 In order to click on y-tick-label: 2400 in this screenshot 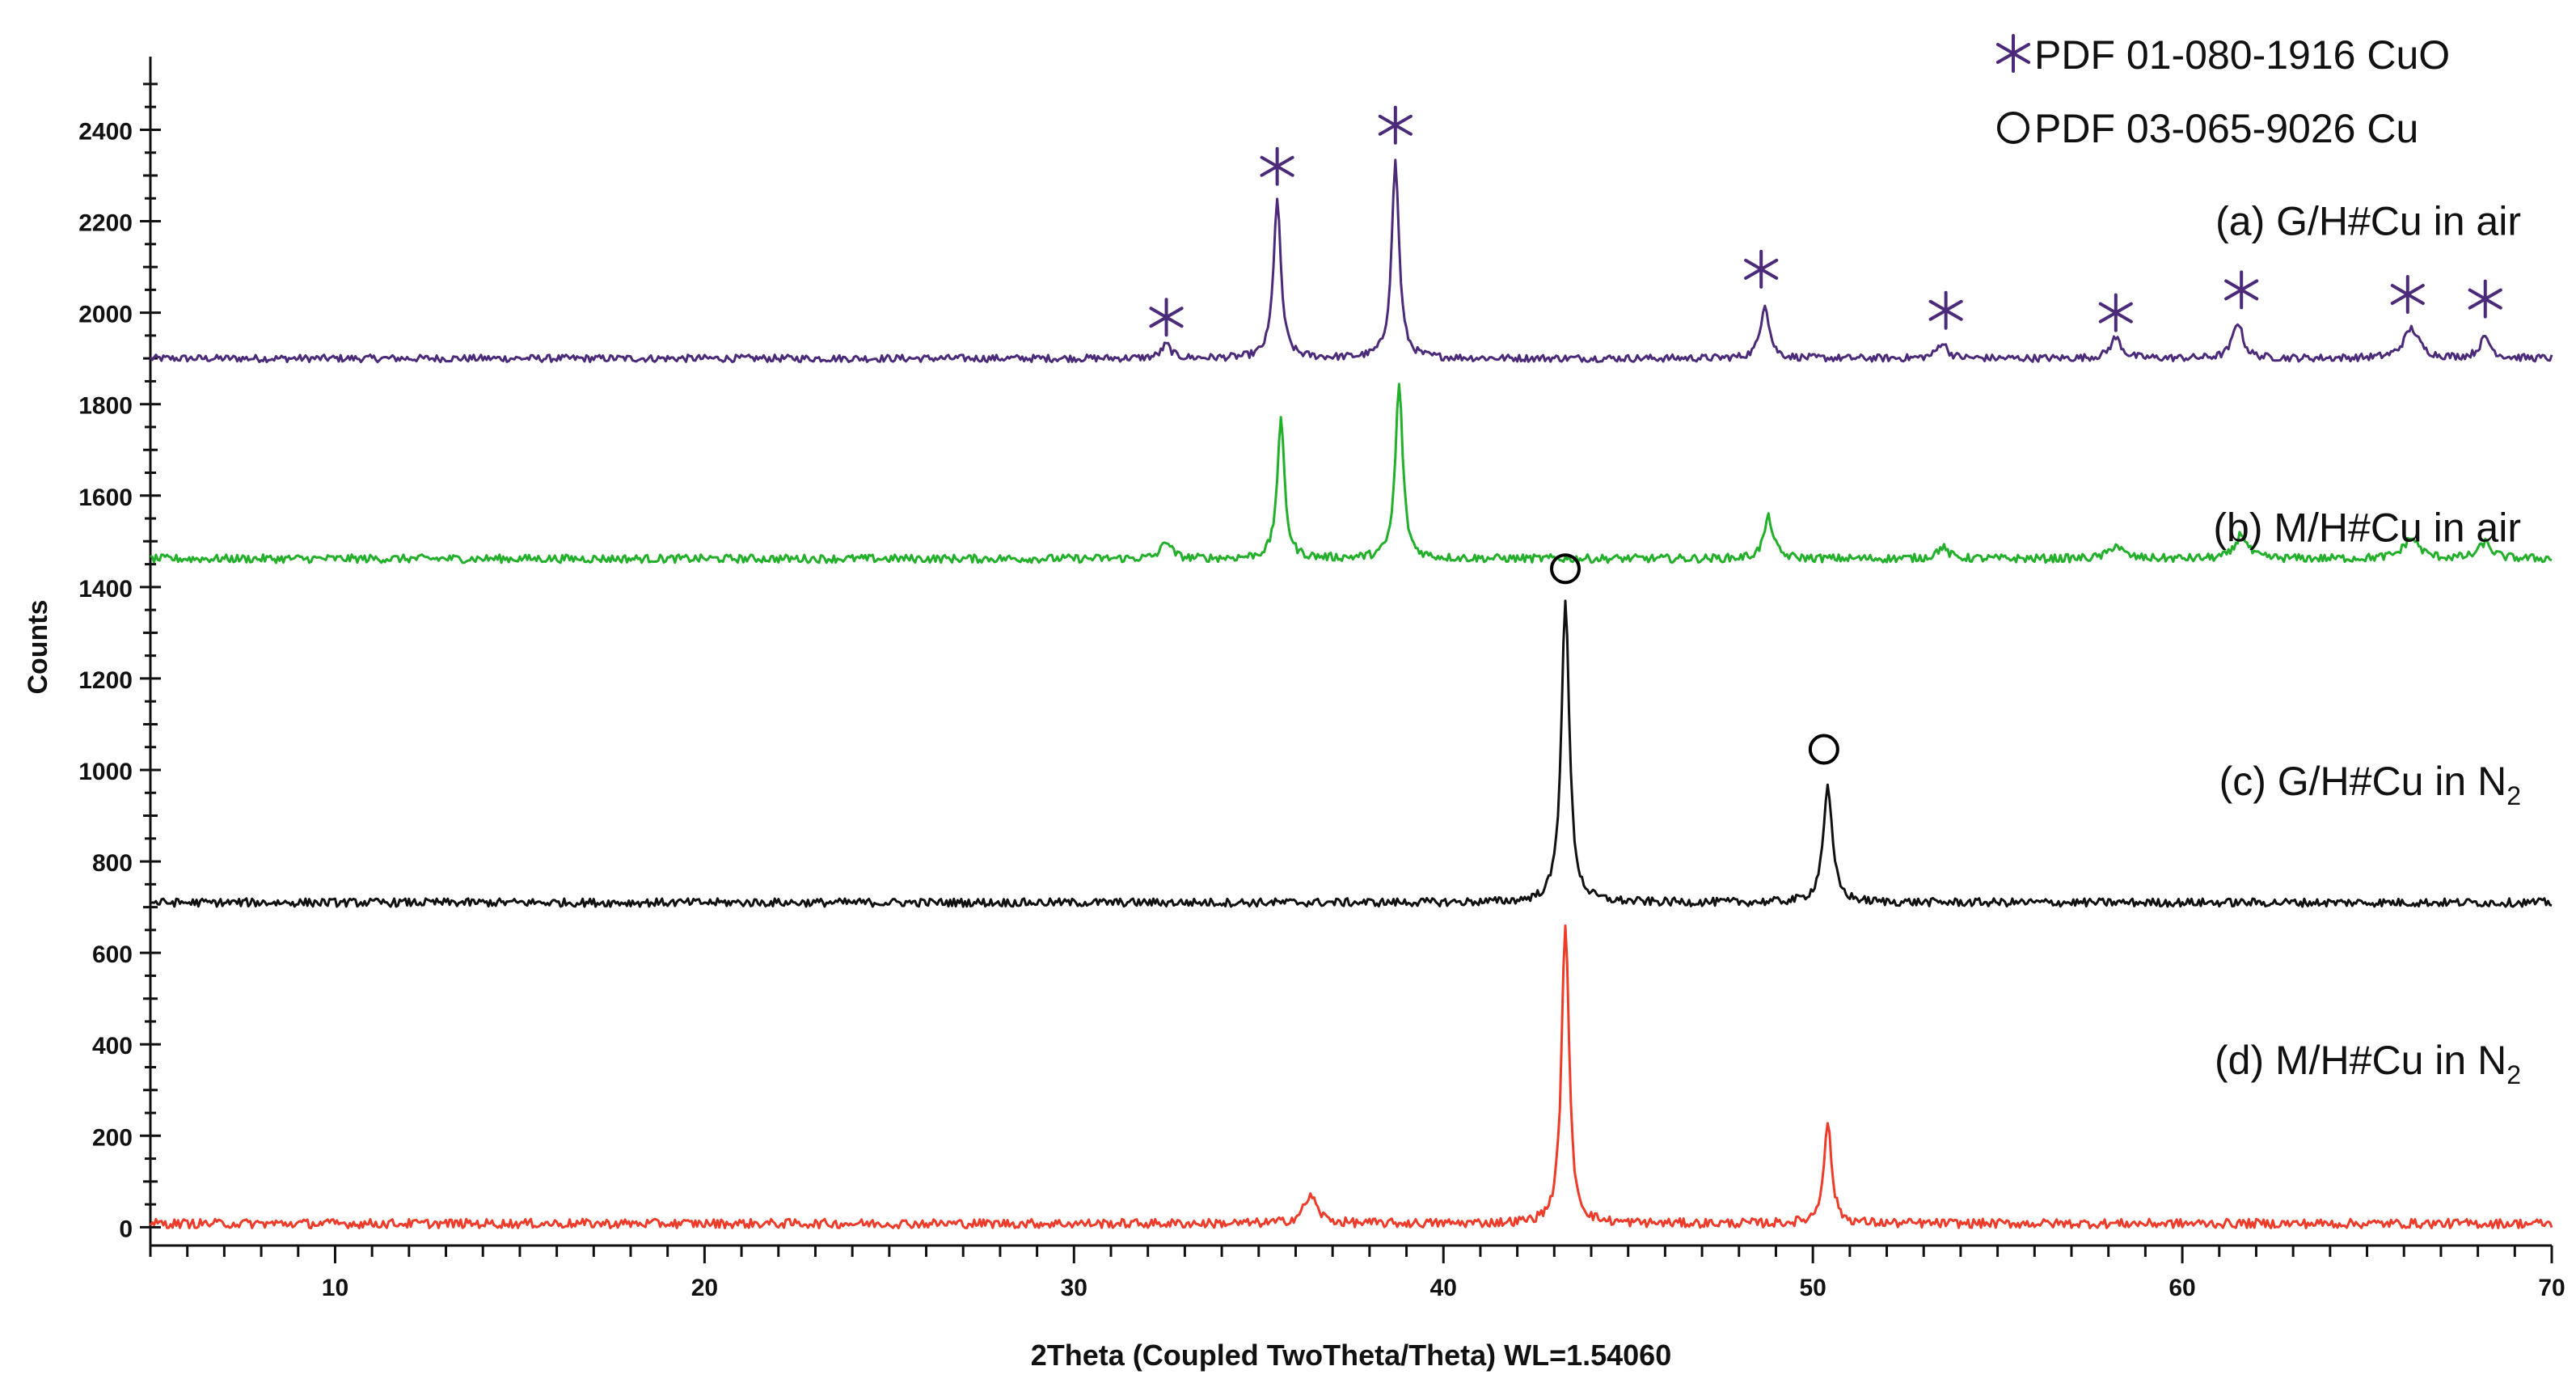, I will do `click(105, 131)`.